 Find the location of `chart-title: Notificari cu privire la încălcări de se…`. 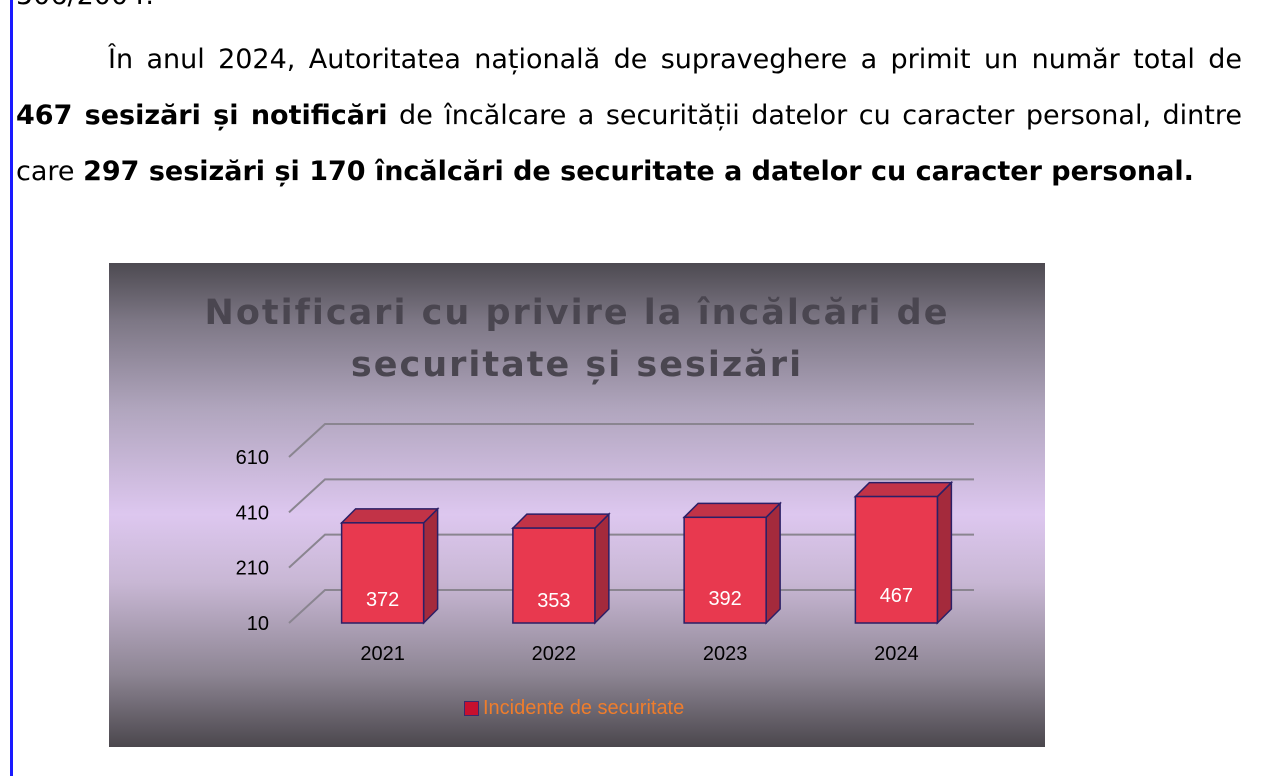

chart-title: Notificari cu privire la încălcări de se… is located at coordinates (577, 339).